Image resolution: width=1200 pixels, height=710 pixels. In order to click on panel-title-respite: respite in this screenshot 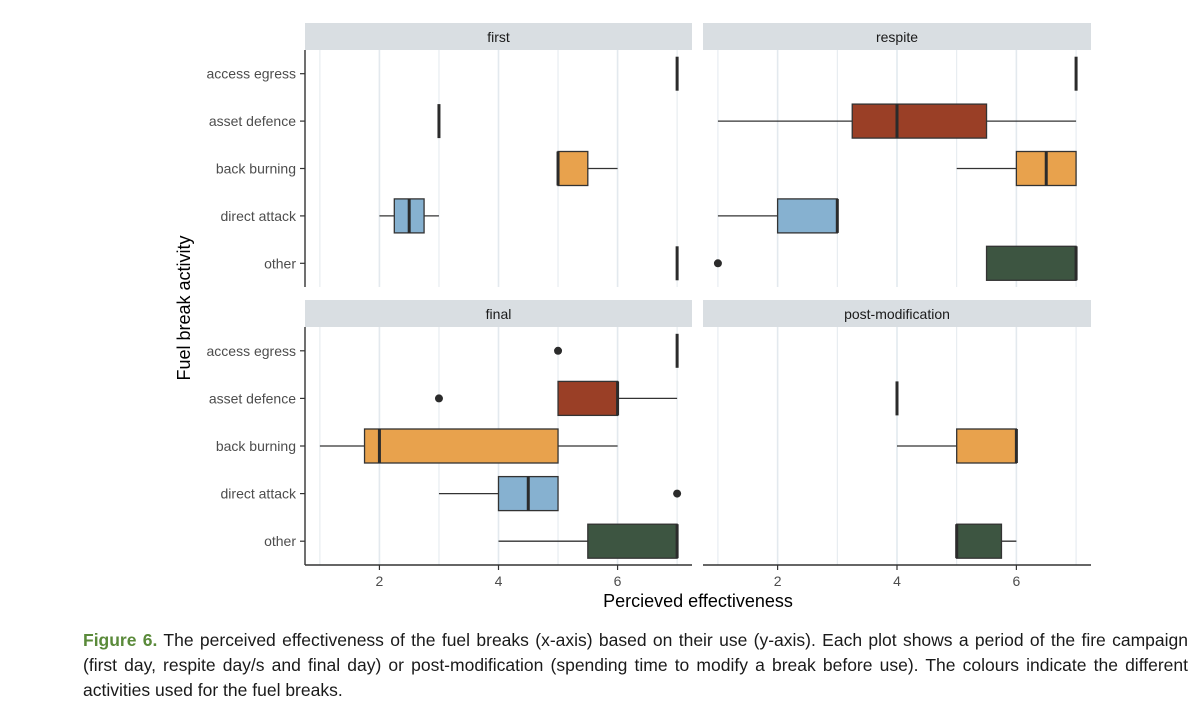, I will do `click(897, 37)`.